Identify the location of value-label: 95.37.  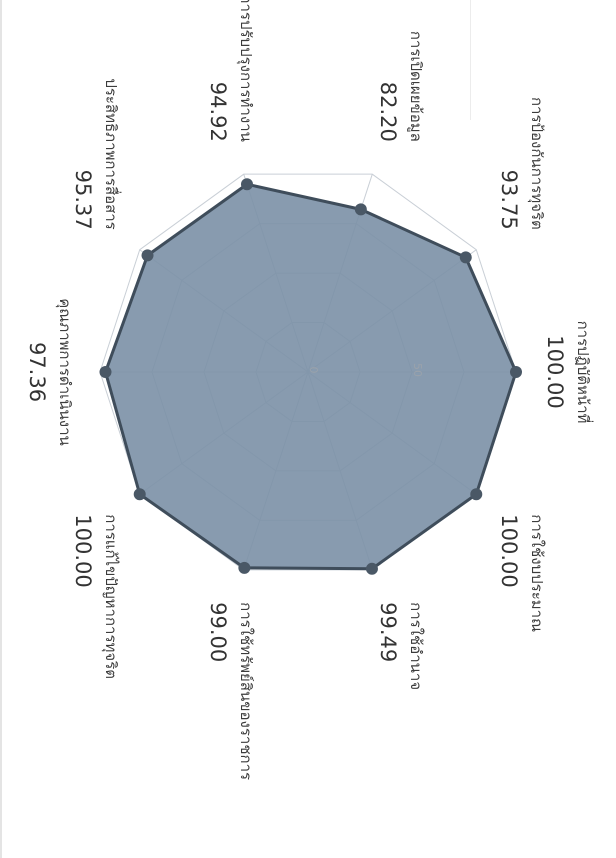
(83, 200).